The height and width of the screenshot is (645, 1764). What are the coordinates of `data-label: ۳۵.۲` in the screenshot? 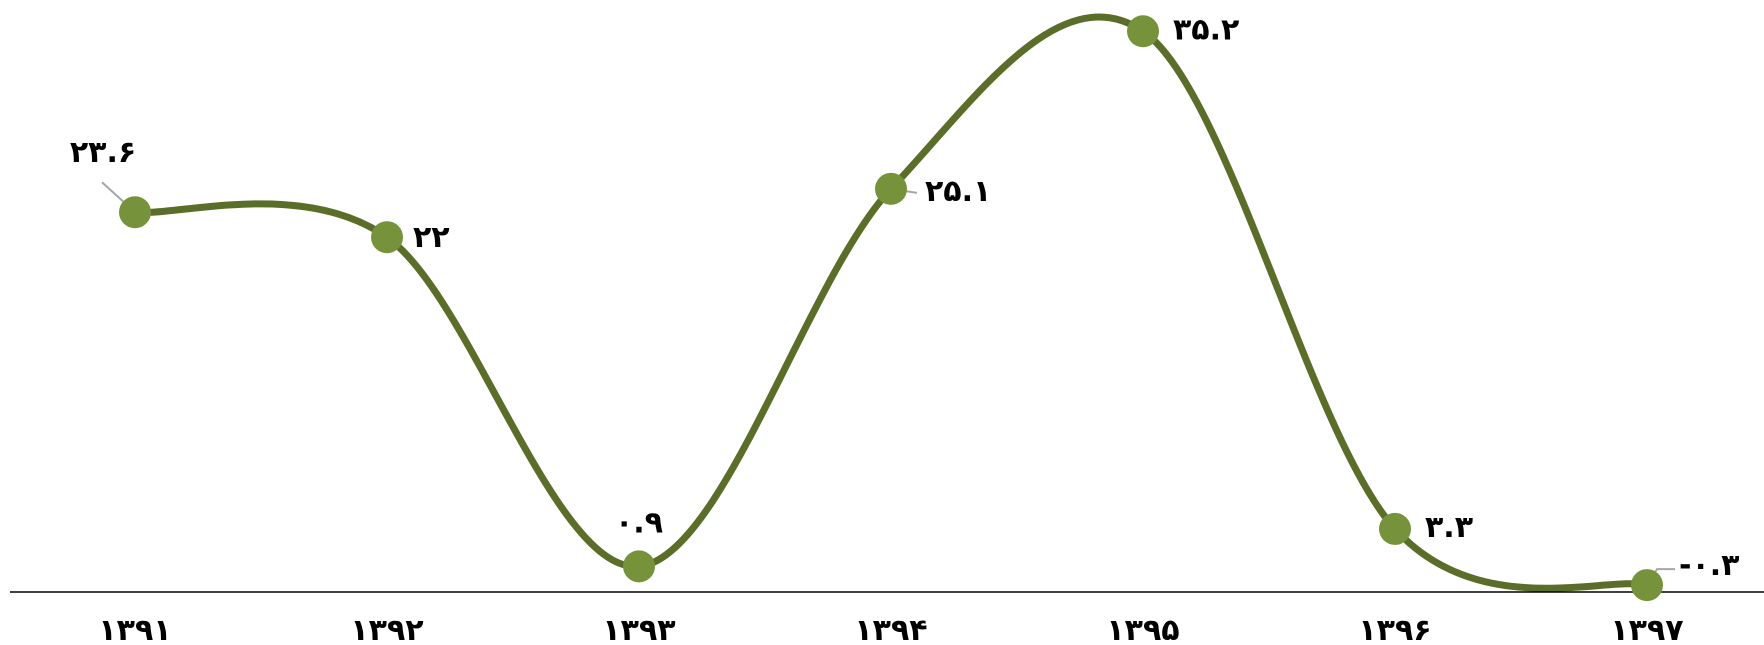 It's located at (1206, 29).